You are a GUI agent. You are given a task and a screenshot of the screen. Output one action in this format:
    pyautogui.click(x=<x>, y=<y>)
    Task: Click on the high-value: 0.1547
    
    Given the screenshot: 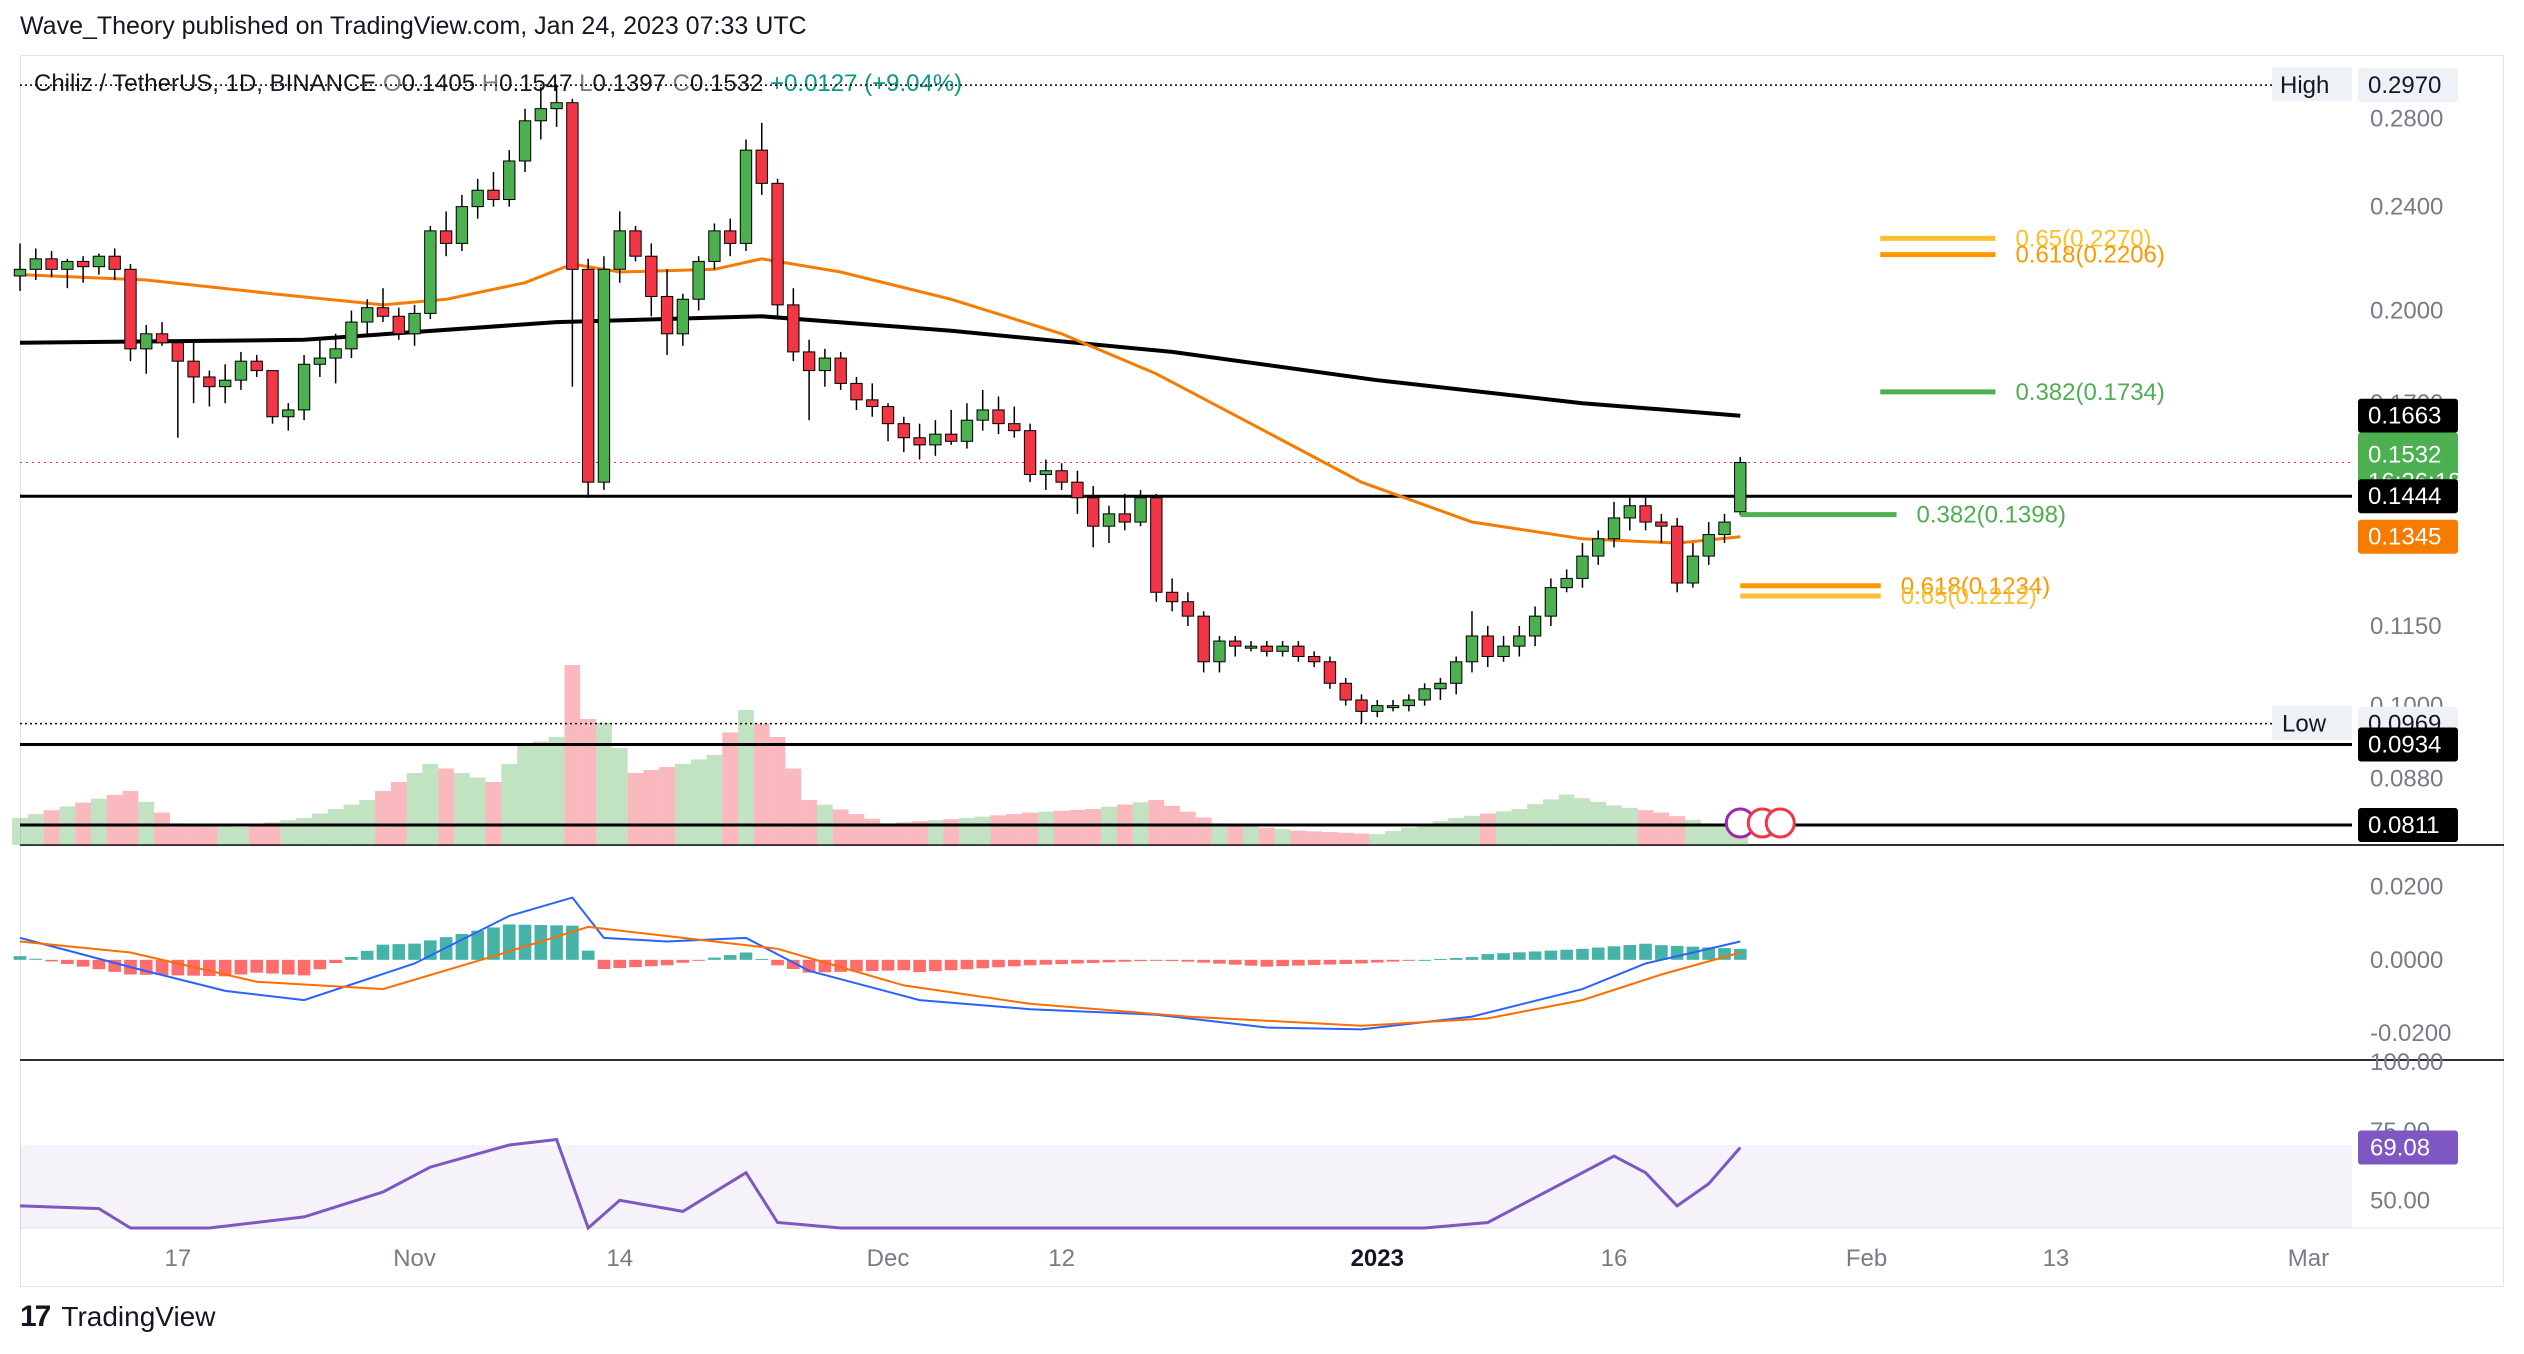 What is the action you would take?
    pyautogui.click(x=536, y=83)
    